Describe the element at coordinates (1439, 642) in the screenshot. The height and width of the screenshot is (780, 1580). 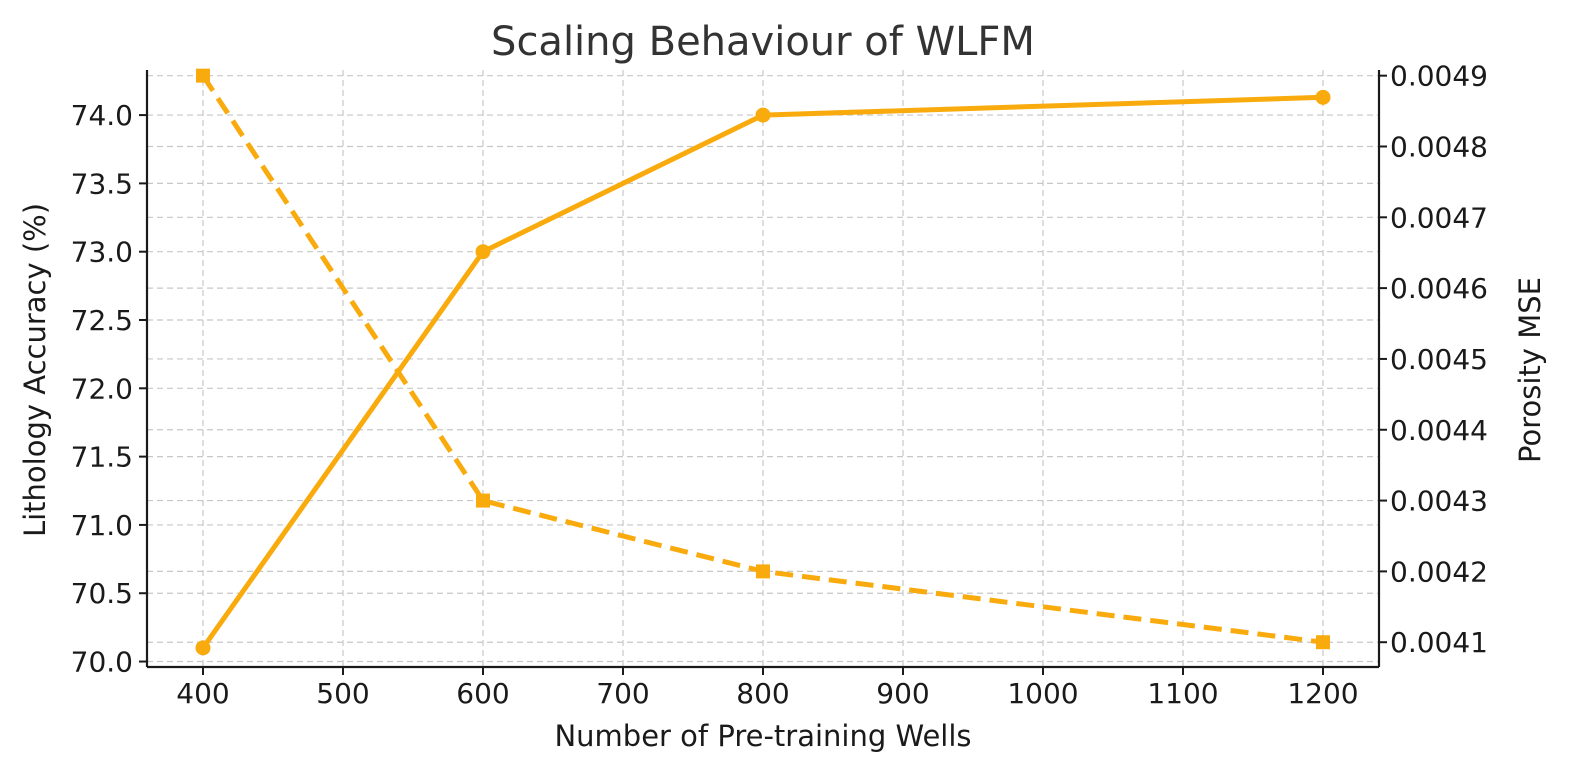
I see `y2-tick-label: 0.0041` at that location.